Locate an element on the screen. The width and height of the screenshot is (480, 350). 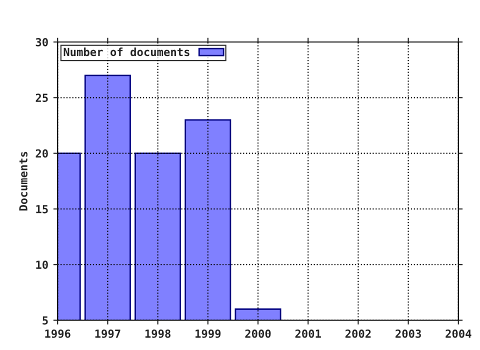
y-tick-label: 10 is located at coordinates (42, 264).